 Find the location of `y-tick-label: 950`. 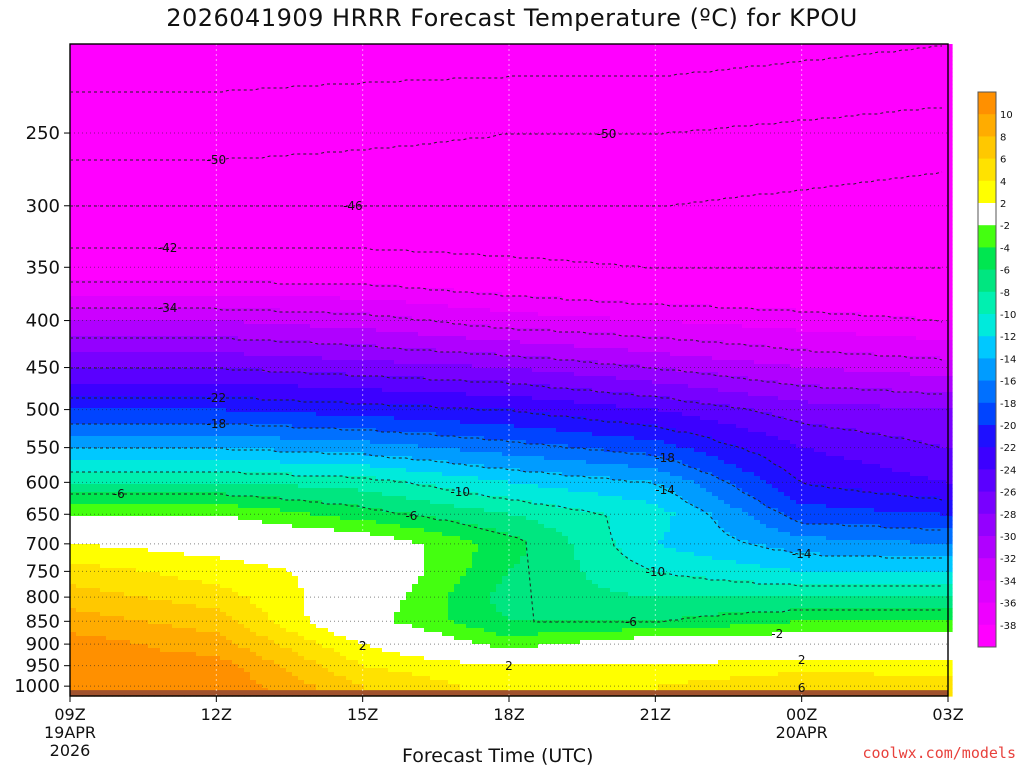

y-tick-label: 950 is located at coordinates (43, 666).